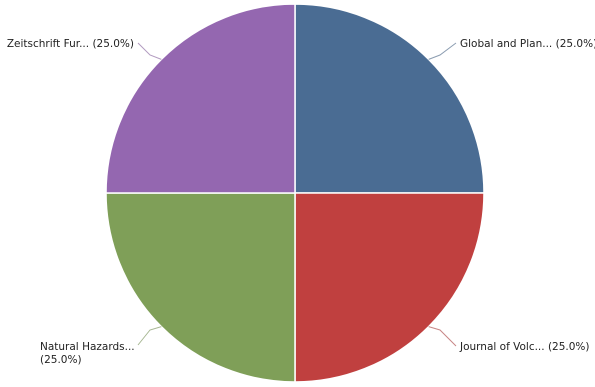 The image size is (595, 387). Describe the element at coordinates (527, 44) in the screenshot. I see `slice-label-1: Global and Plan... (25.0%)` at that location.